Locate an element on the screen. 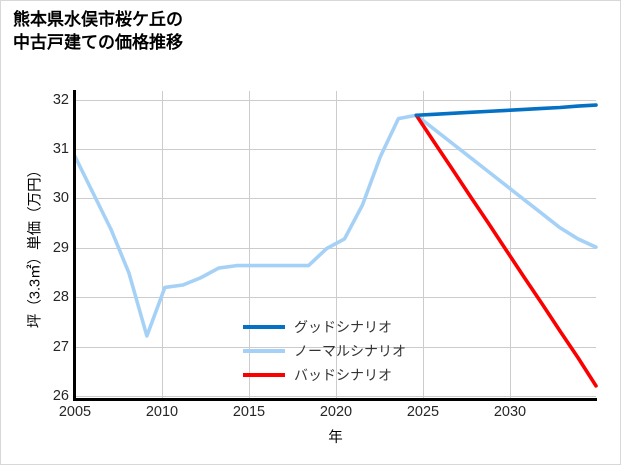 The width and height of the screenshot is (621, 465). legend-label-normal: ノーマルシナリオ is located at coordinates (350, 351).